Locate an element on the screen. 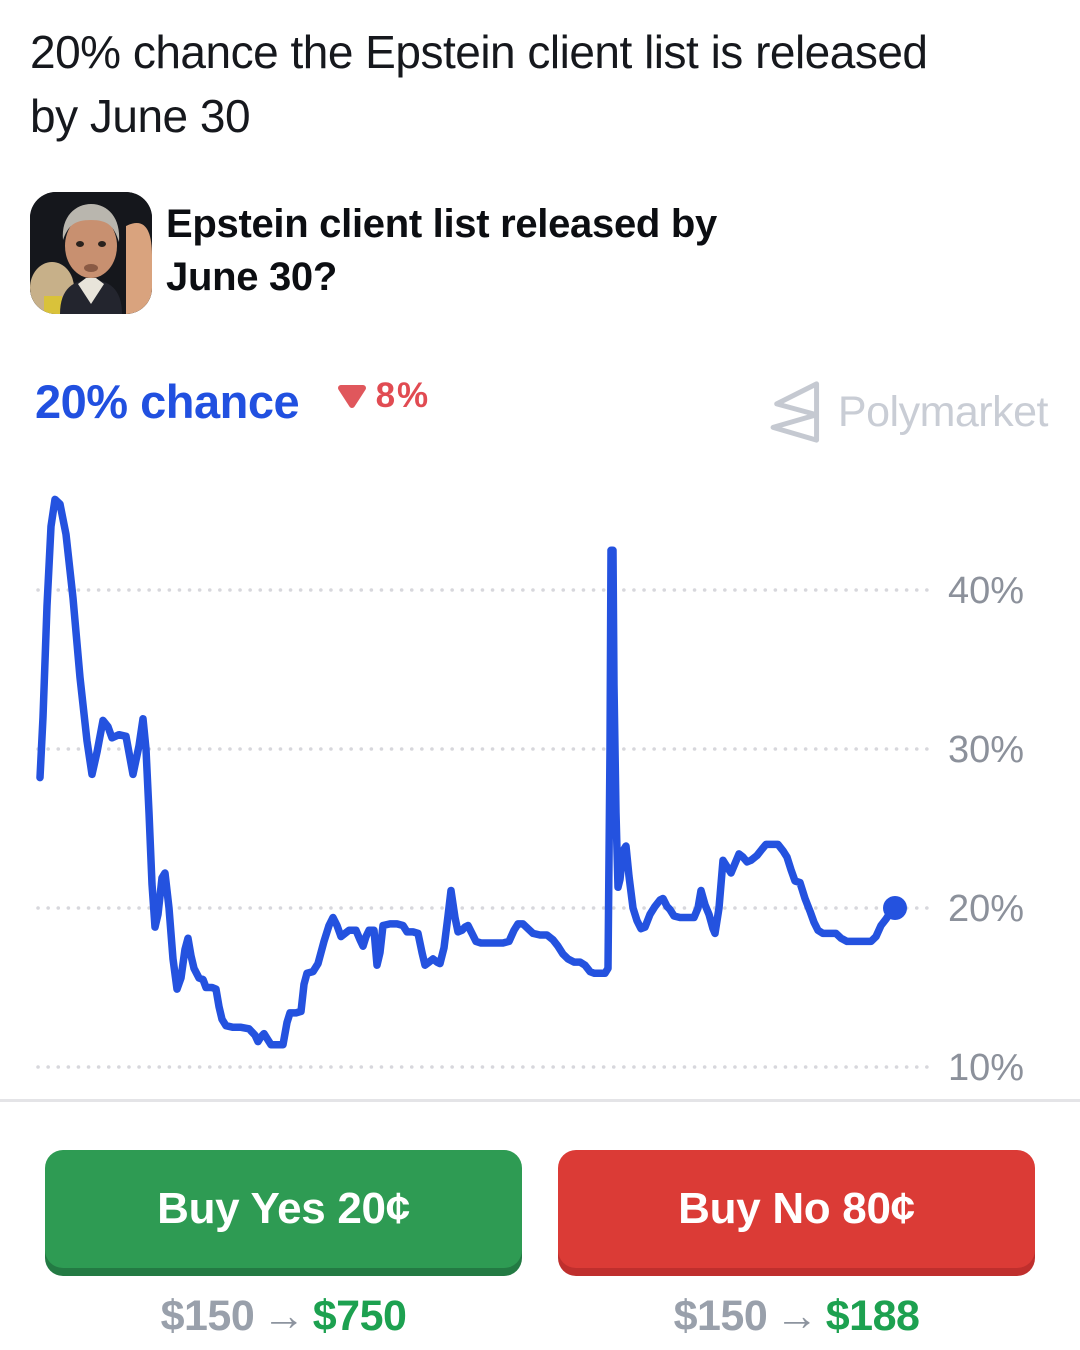 This screenshot has height=1350, width=1080. chance-value: 20% chance is located at coordinates (167, 401).